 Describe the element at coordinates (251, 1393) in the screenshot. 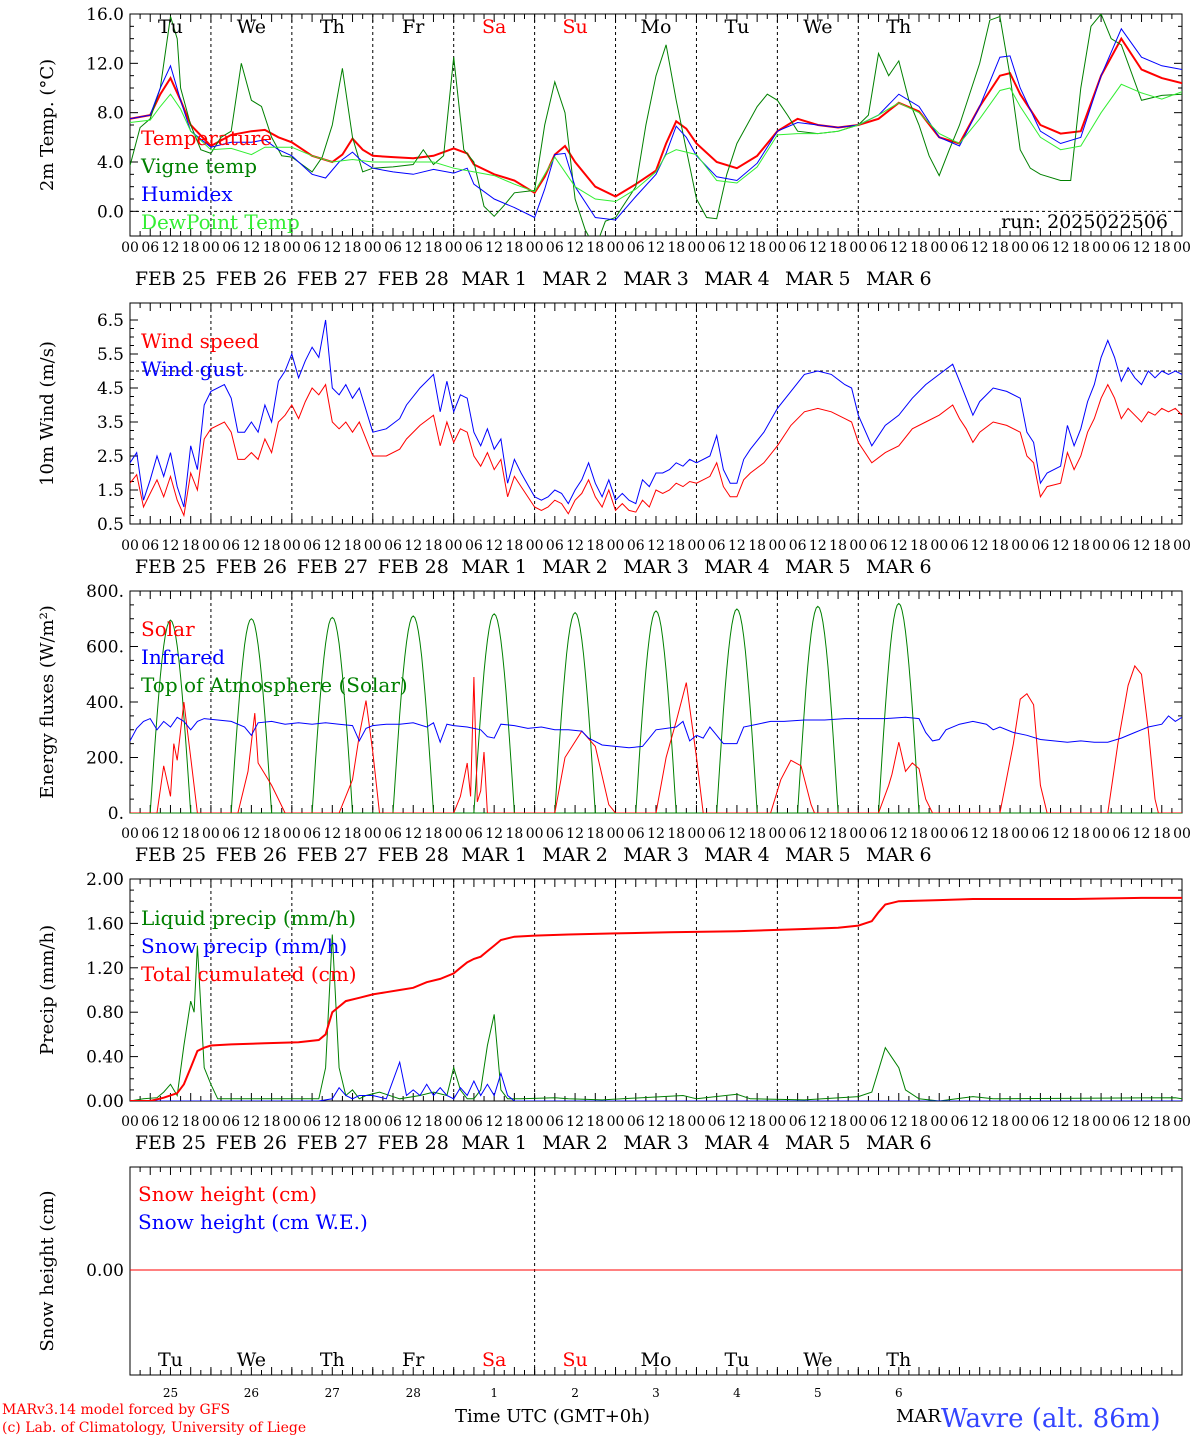

I see `day-number: 26` at that location.